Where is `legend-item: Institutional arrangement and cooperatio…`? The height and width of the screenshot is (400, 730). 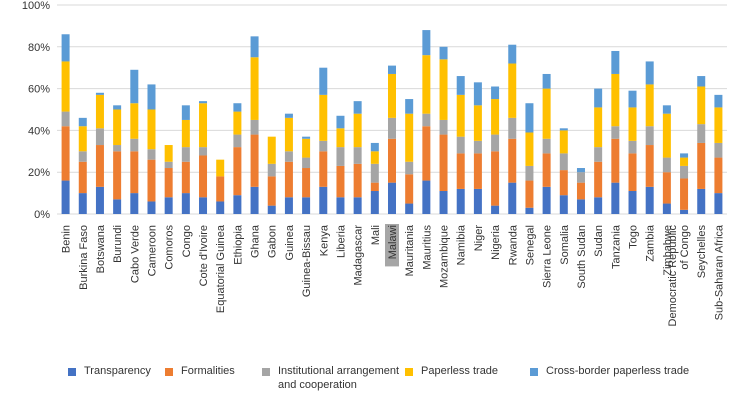 legend-item: Institutional arrangement and cooperatio… is located at coordinates (330, 378).